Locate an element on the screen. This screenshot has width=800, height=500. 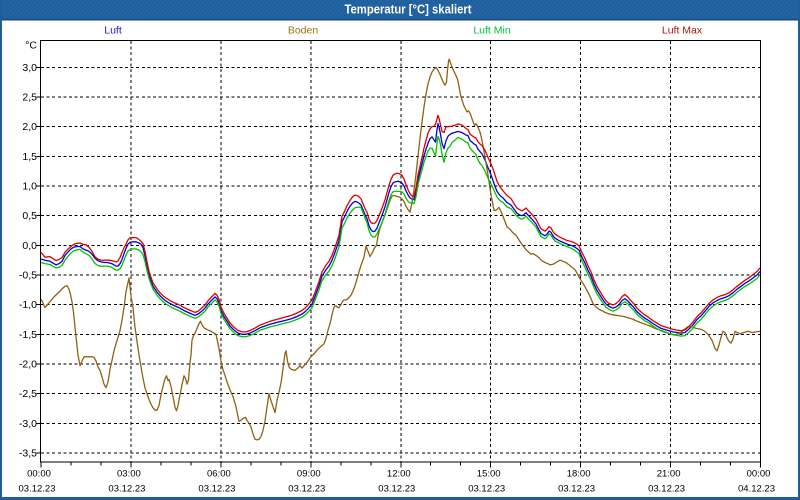
svg-text: 1,5 is located at coordinates (29, 157).